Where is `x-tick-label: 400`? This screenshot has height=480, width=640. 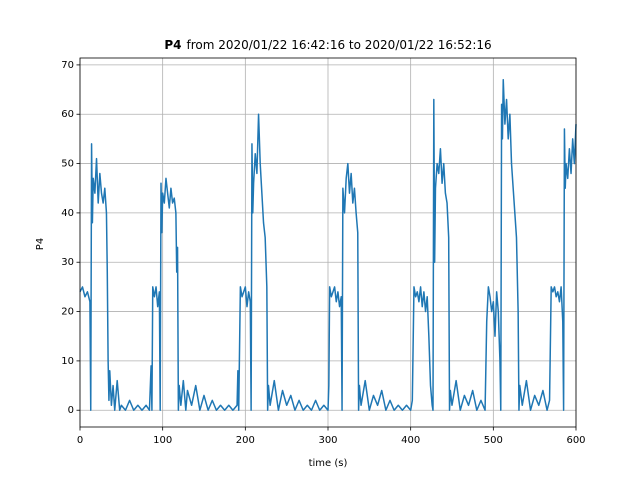
x-tick-label: 400 is located at coordinates (410, 440).